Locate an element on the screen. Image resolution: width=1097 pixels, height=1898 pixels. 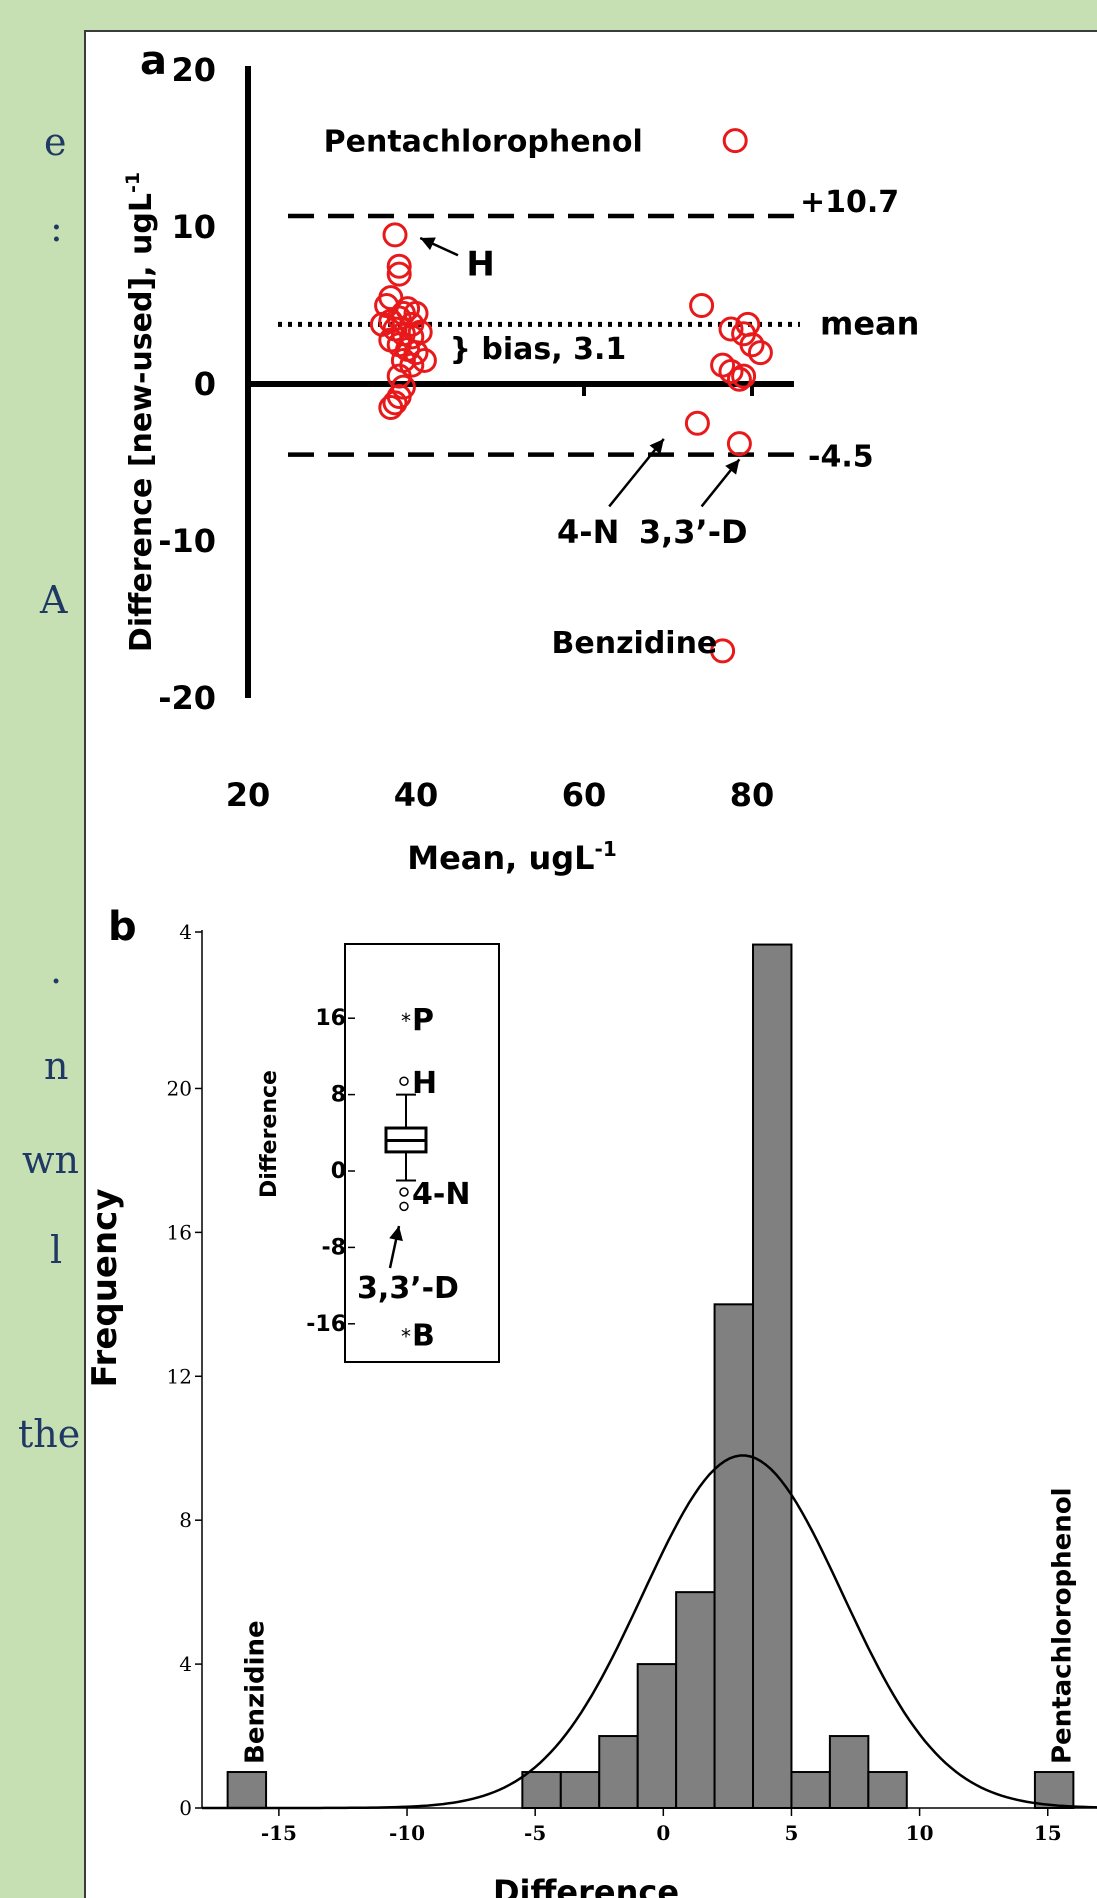
inset-y-tick-label: 8 is located at coordinates (338, 1095).